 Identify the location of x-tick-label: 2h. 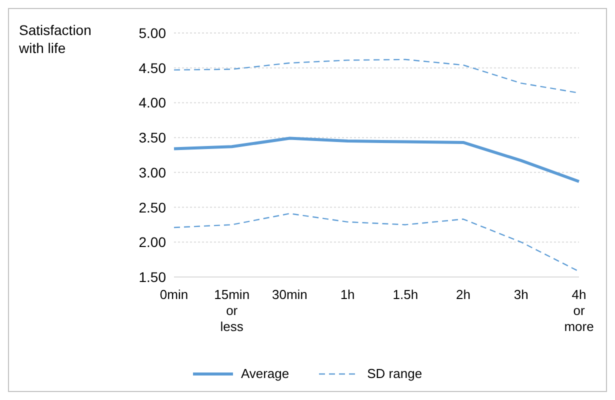
(463, 294).